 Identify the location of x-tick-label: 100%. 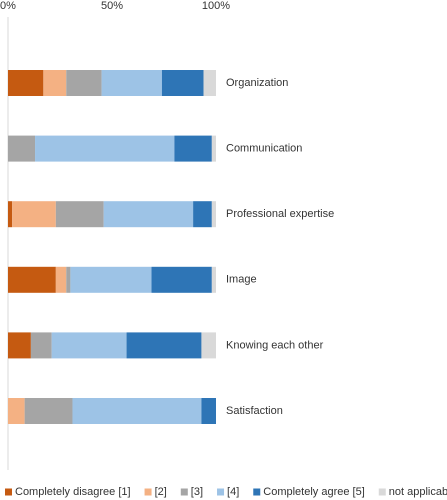
(216, 6).